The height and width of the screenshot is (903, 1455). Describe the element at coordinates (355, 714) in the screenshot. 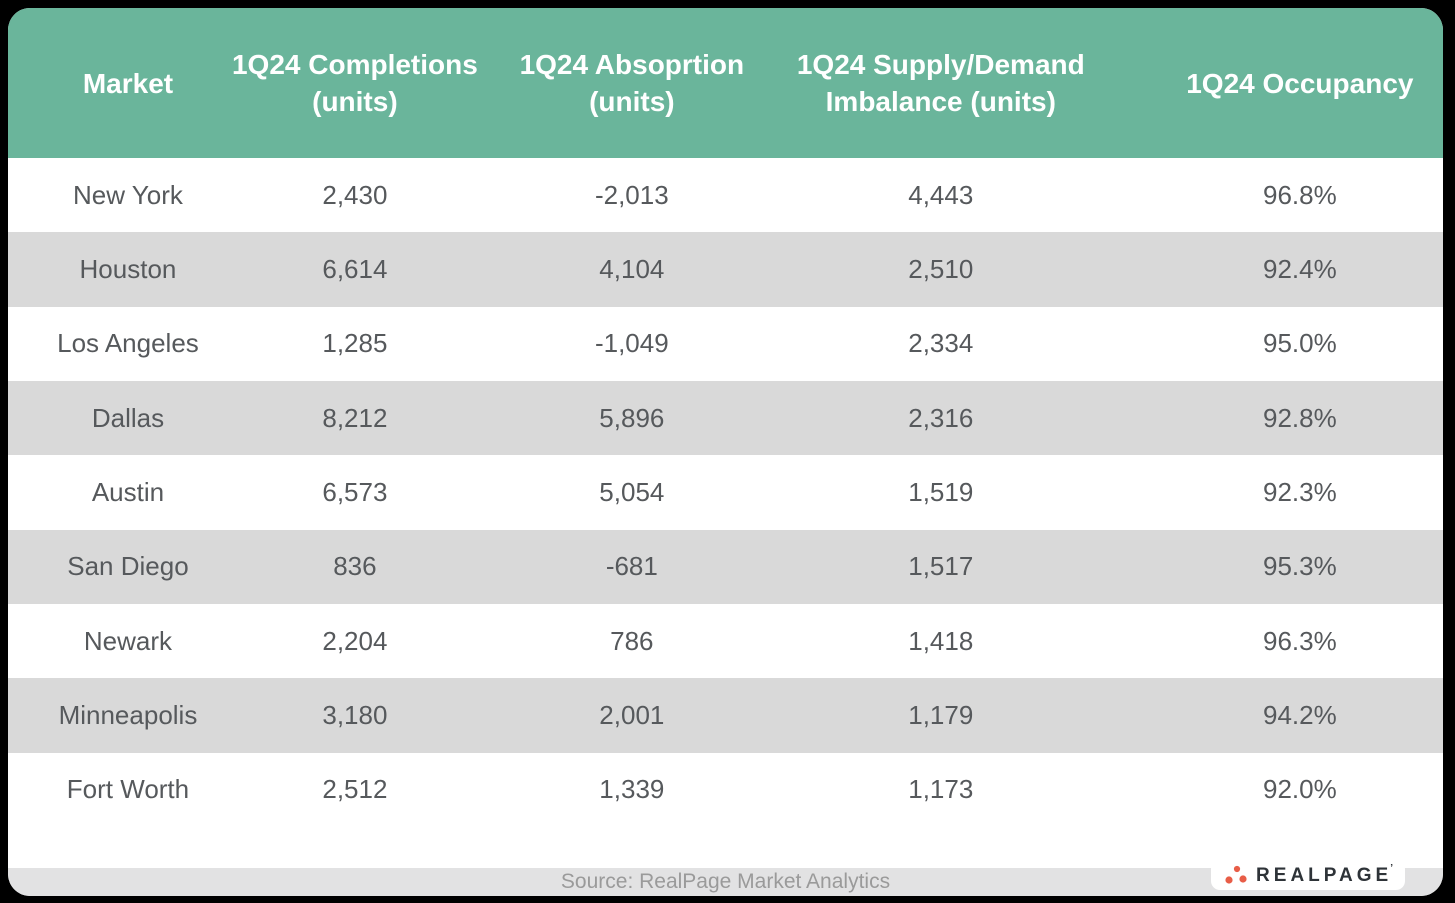

I see `cell-completions: 3,180` at that location.